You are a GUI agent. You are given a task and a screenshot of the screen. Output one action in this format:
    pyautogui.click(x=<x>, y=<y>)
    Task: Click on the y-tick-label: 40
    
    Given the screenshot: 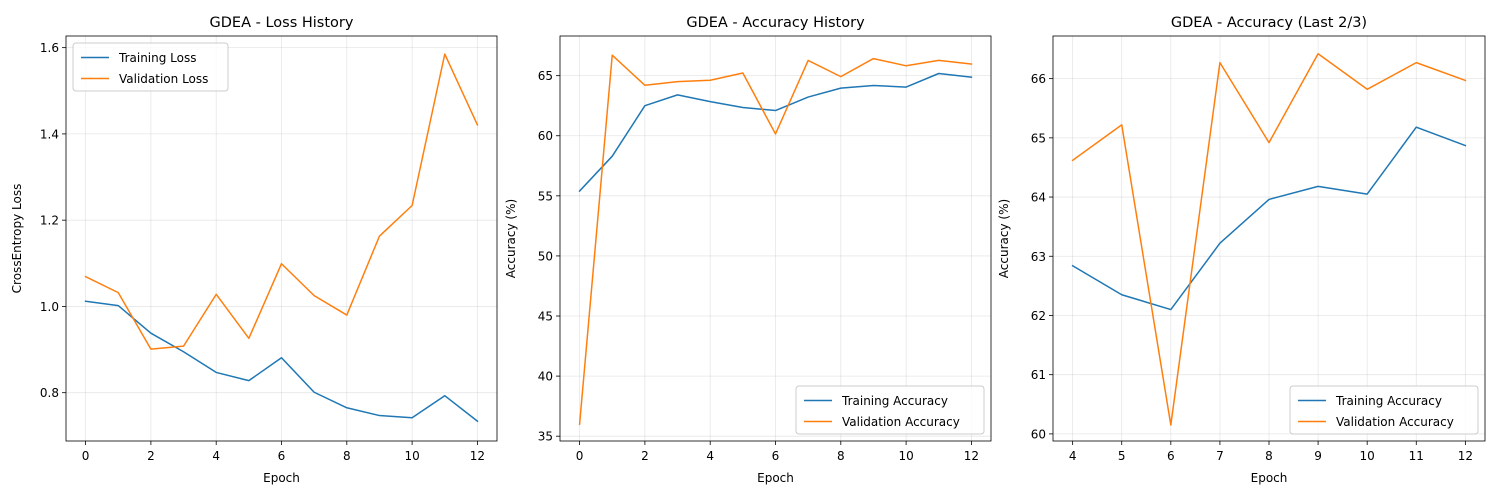 What is the action you would take?
    pyautogui.click(x=545, y=377)
    